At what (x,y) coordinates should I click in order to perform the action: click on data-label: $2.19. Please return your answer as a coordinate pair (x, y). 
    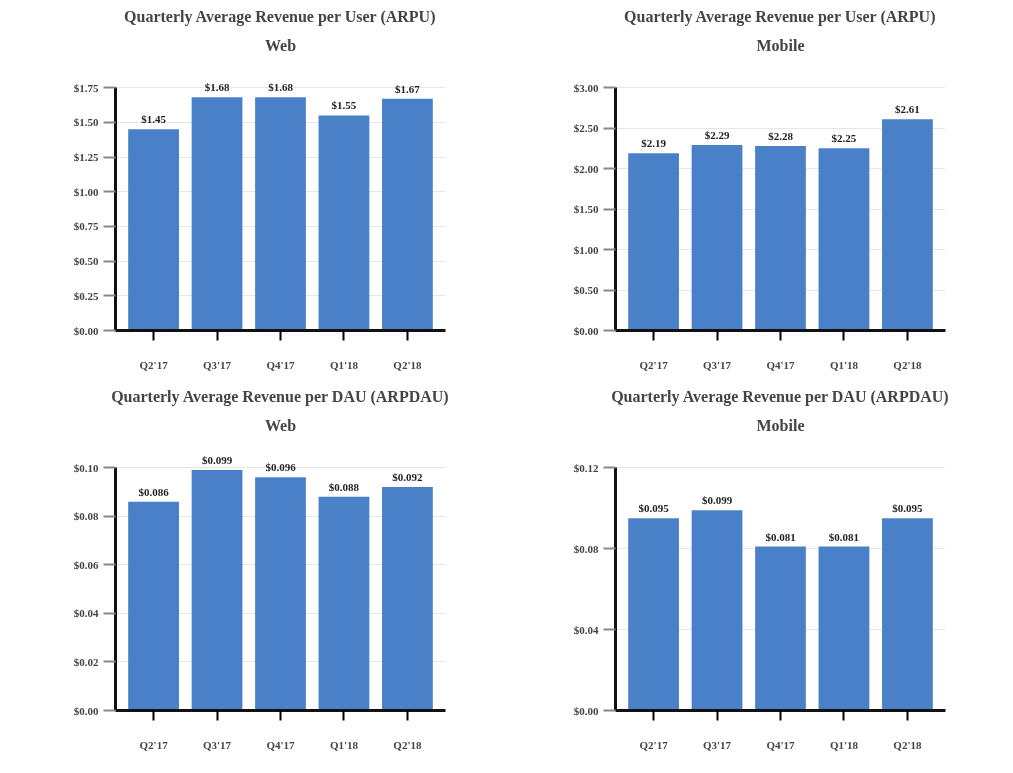
    Looking at the image, I should click on (654, 143).